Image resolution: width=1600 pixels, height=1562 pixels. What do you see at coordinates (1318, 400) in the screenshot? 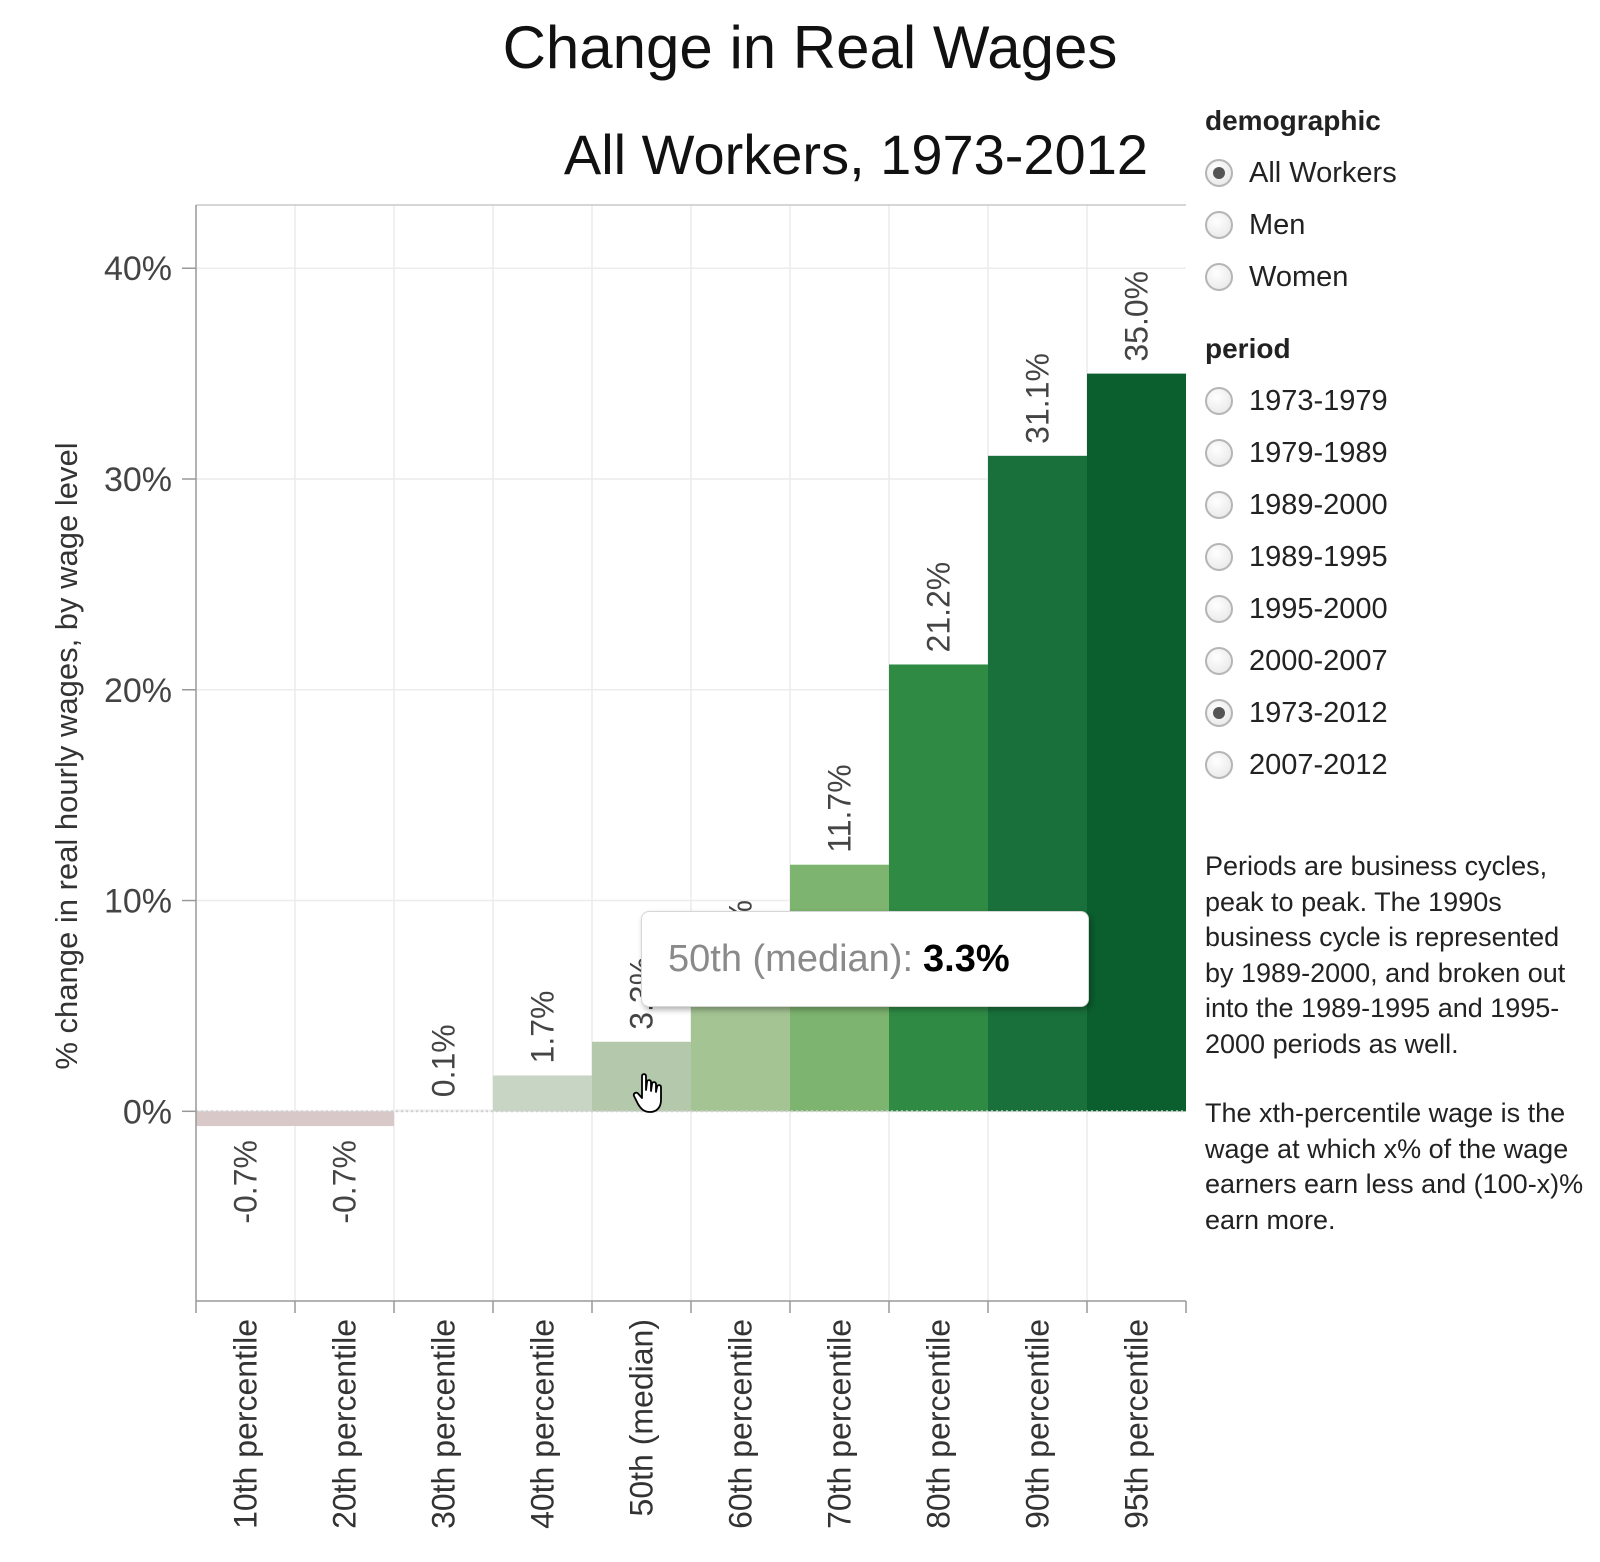
I see `period-option-label: 1973-1979` at bounding box center [1318, 400].